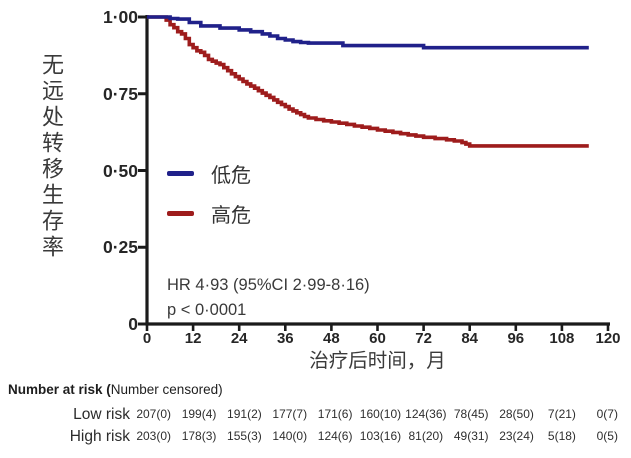  Describe the element at coordinates (561, 414) in the screenshot. I see `risk-count-cell: 7(21)` at that location.